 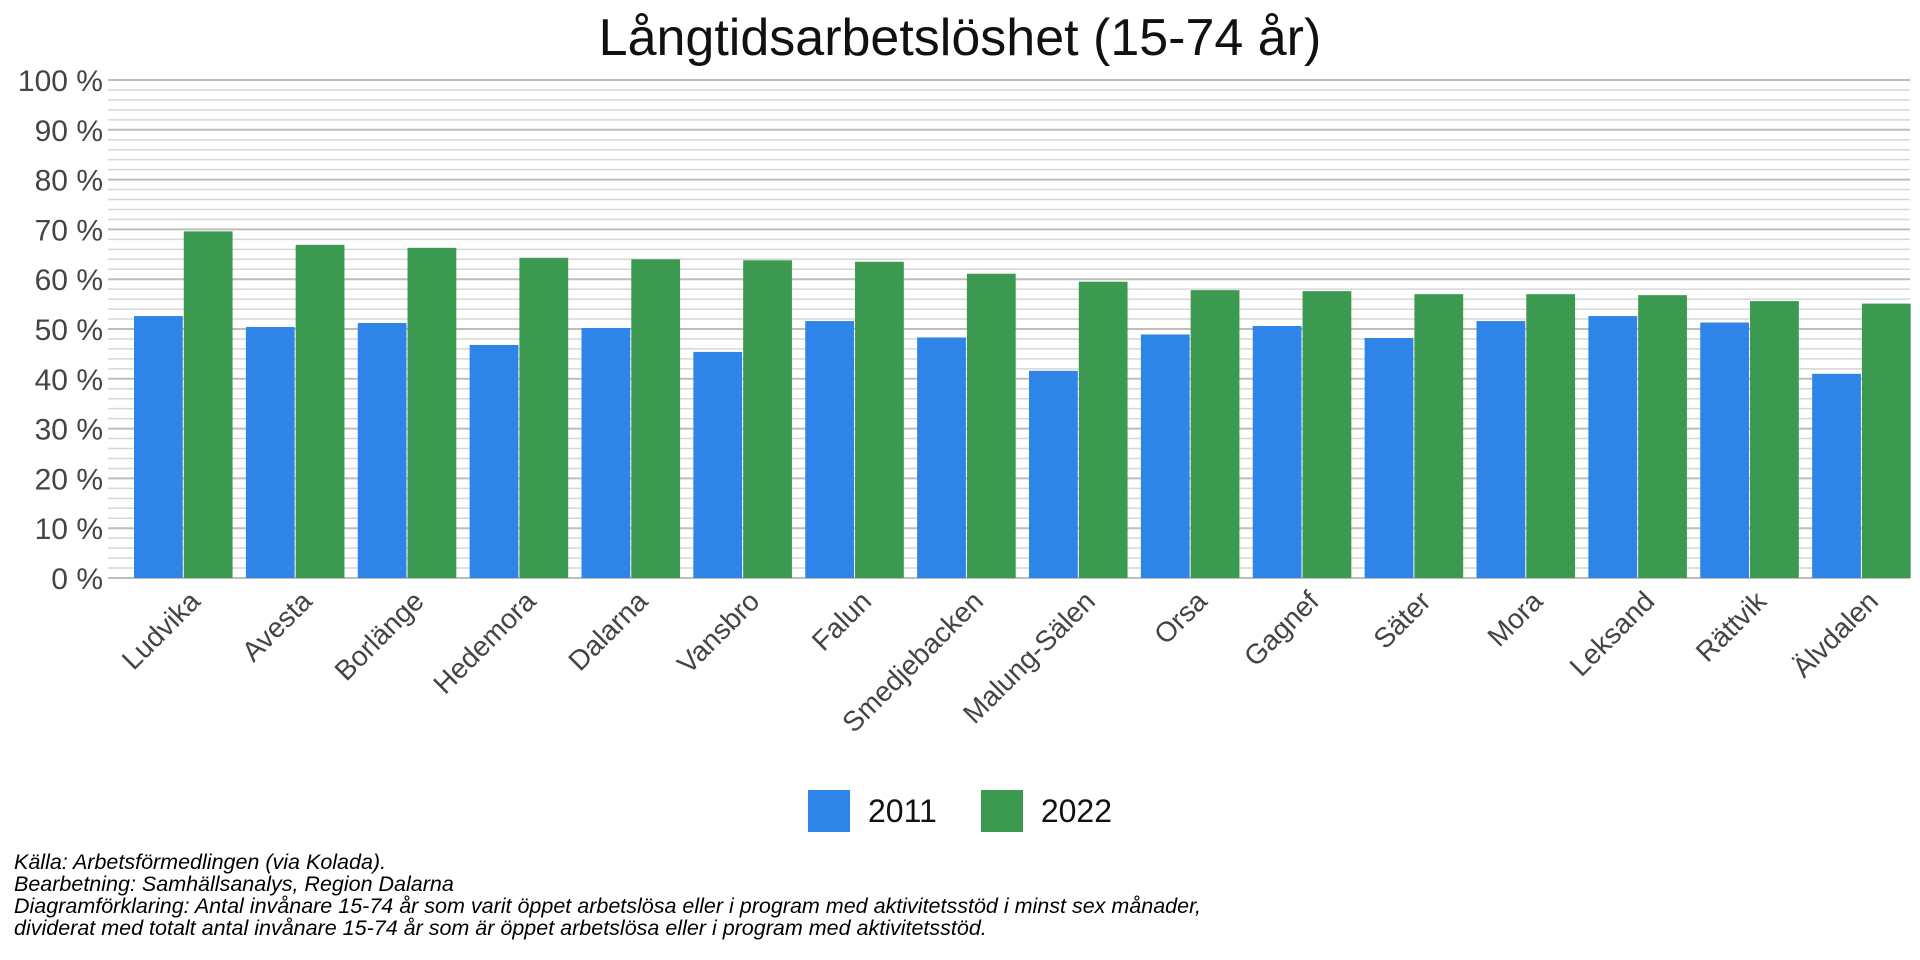 What do you see at coordinates (1439, 436) in the screenshot?
I see `bar-2022-Säter` at bounding box center [1439, 436].